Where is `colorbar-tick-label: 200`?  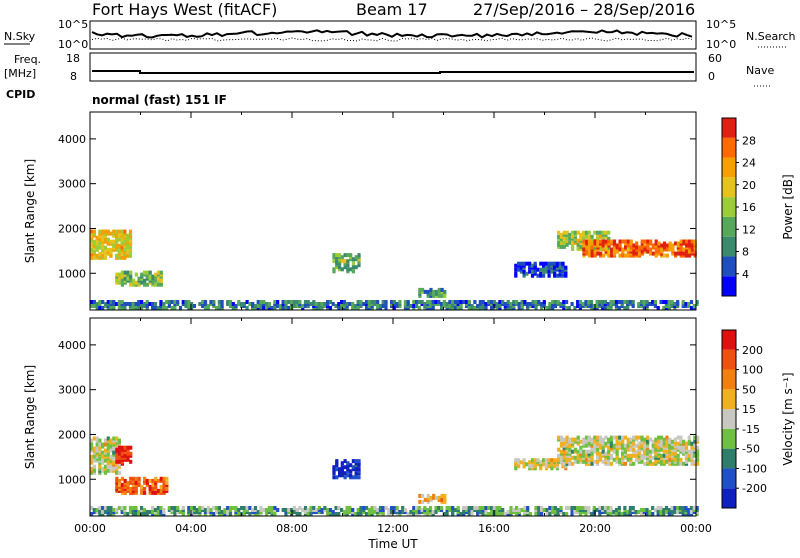 colorbar-tick-label: 200 is located at coordinates (752, 350).